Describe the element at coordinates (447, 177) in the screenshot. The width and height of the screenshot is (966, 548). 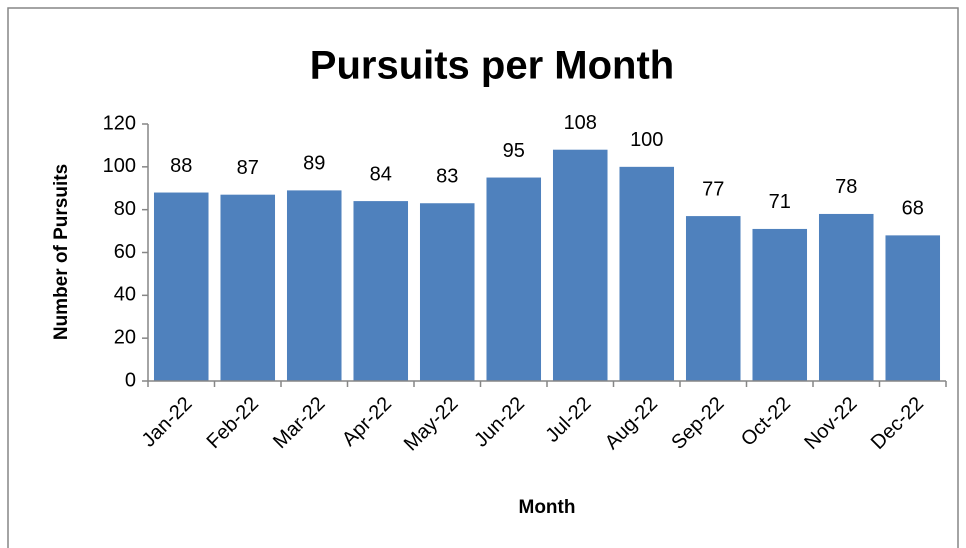
I see `data-label: 83` at that location.